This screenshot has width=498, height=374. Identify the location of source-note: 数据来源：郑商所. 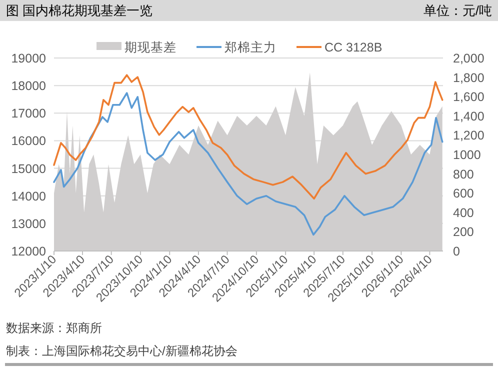
(54, 328).